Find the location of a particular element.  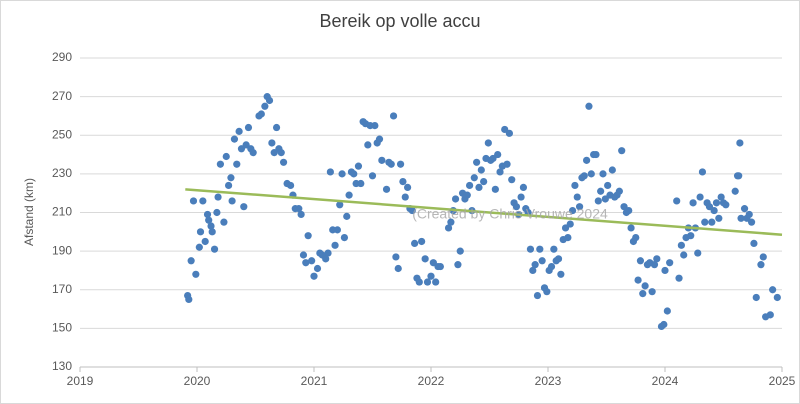

x-tick-label: 2019 is located at coordinates (80, 381).